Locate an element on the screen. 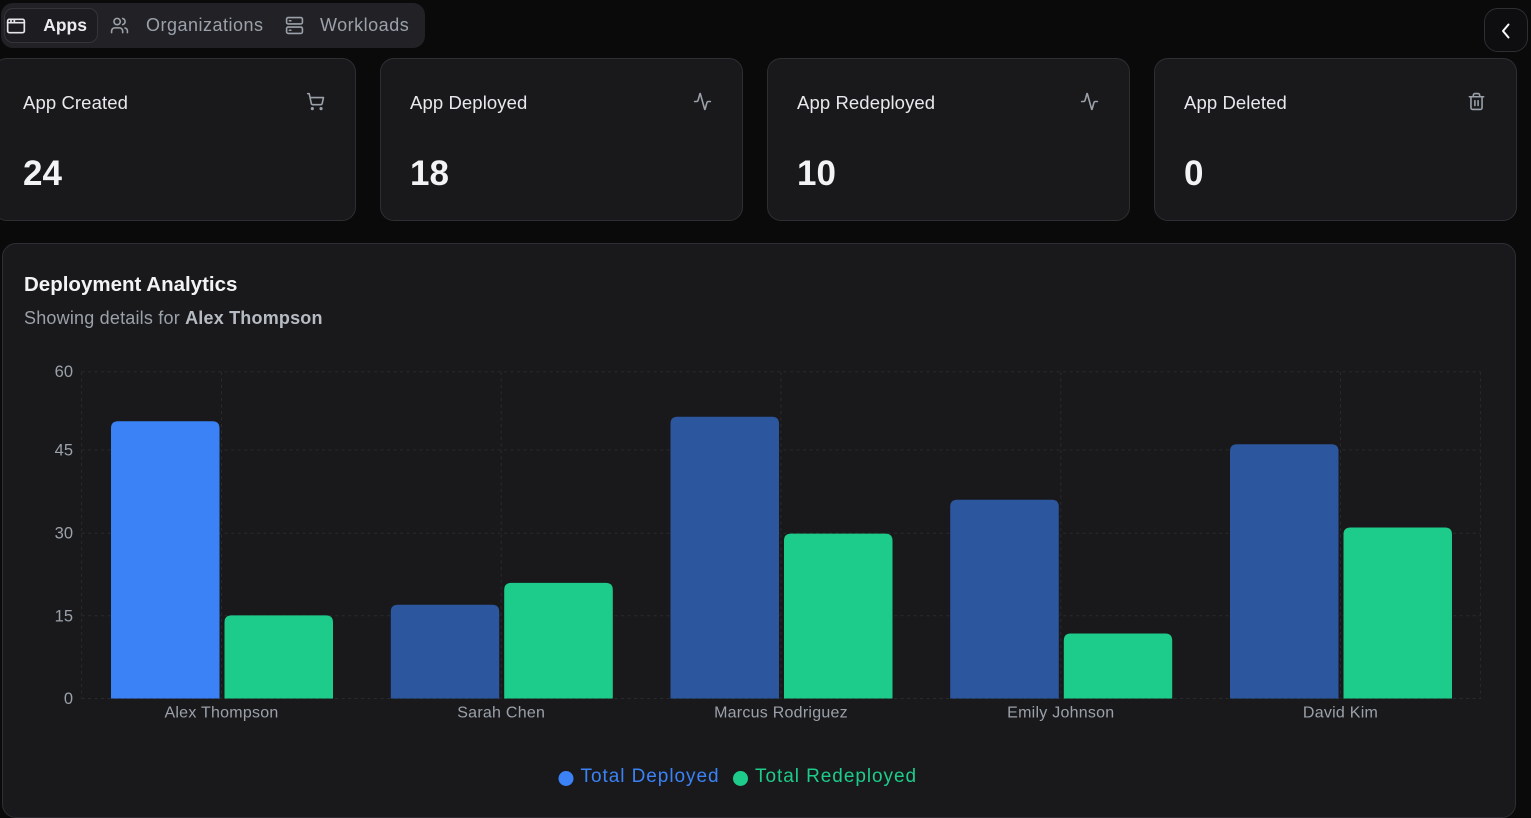 Image resolution: width=1531 pixels, height=818 pixels. svg-text: Alex Thompson is located at coordinates (221, 713).